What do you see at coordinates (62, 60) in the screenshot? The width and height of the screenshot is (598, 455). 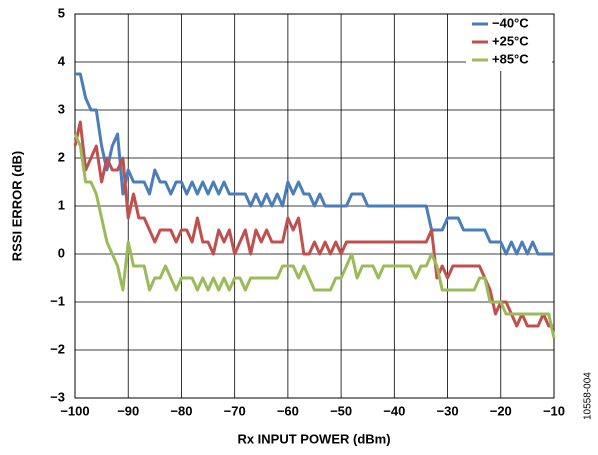 I see `y-tick-label: 4` at bounding box center [62, 60].